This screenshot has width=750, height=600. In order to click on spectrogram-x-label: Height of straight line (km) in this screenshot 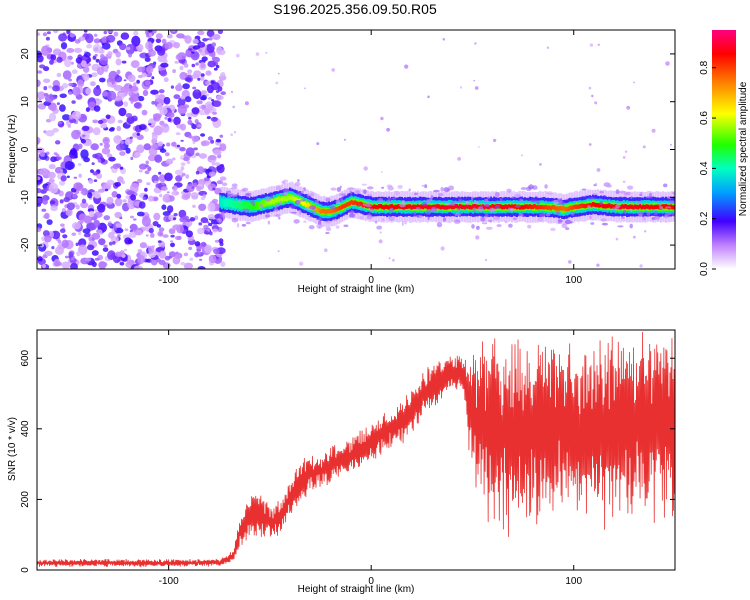, I will do `click(356, 289)`.